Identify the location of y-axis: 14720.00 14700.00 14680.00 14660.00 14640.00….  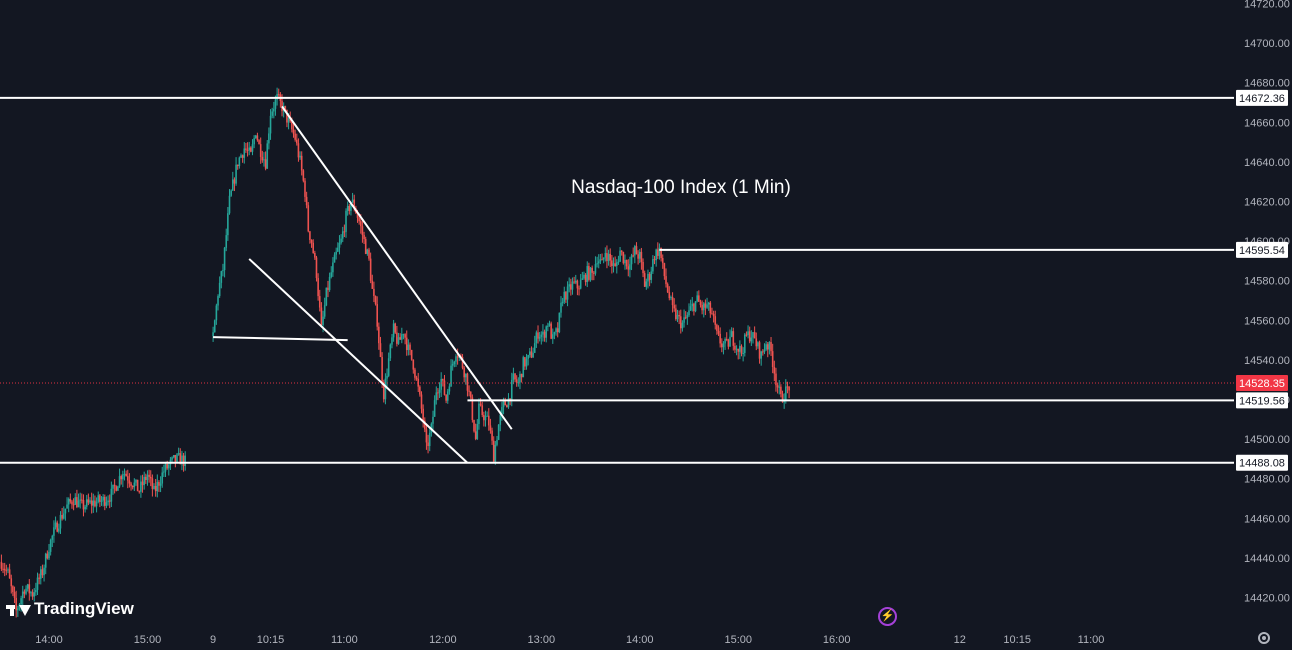
(1263, 302).